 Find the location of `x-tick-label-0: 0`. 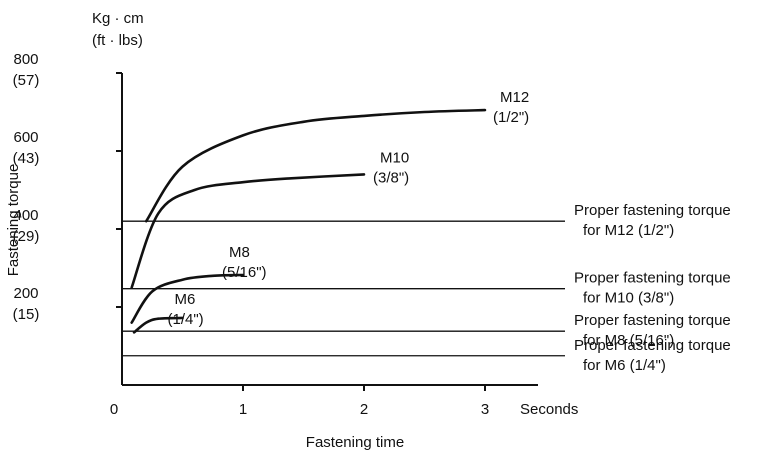

x-tick-label-0: 0 is located at coordinates (114, 409).